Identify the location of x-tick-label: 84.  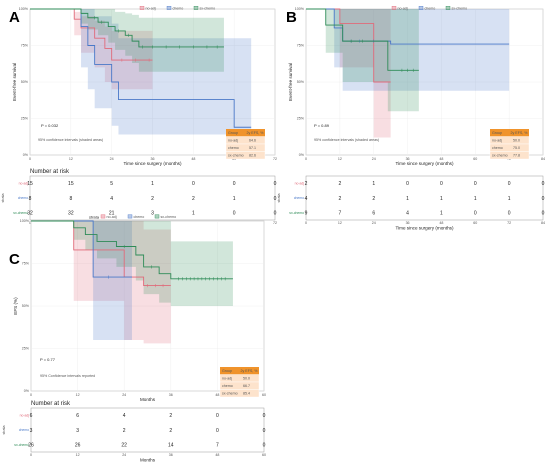
(543, 159).